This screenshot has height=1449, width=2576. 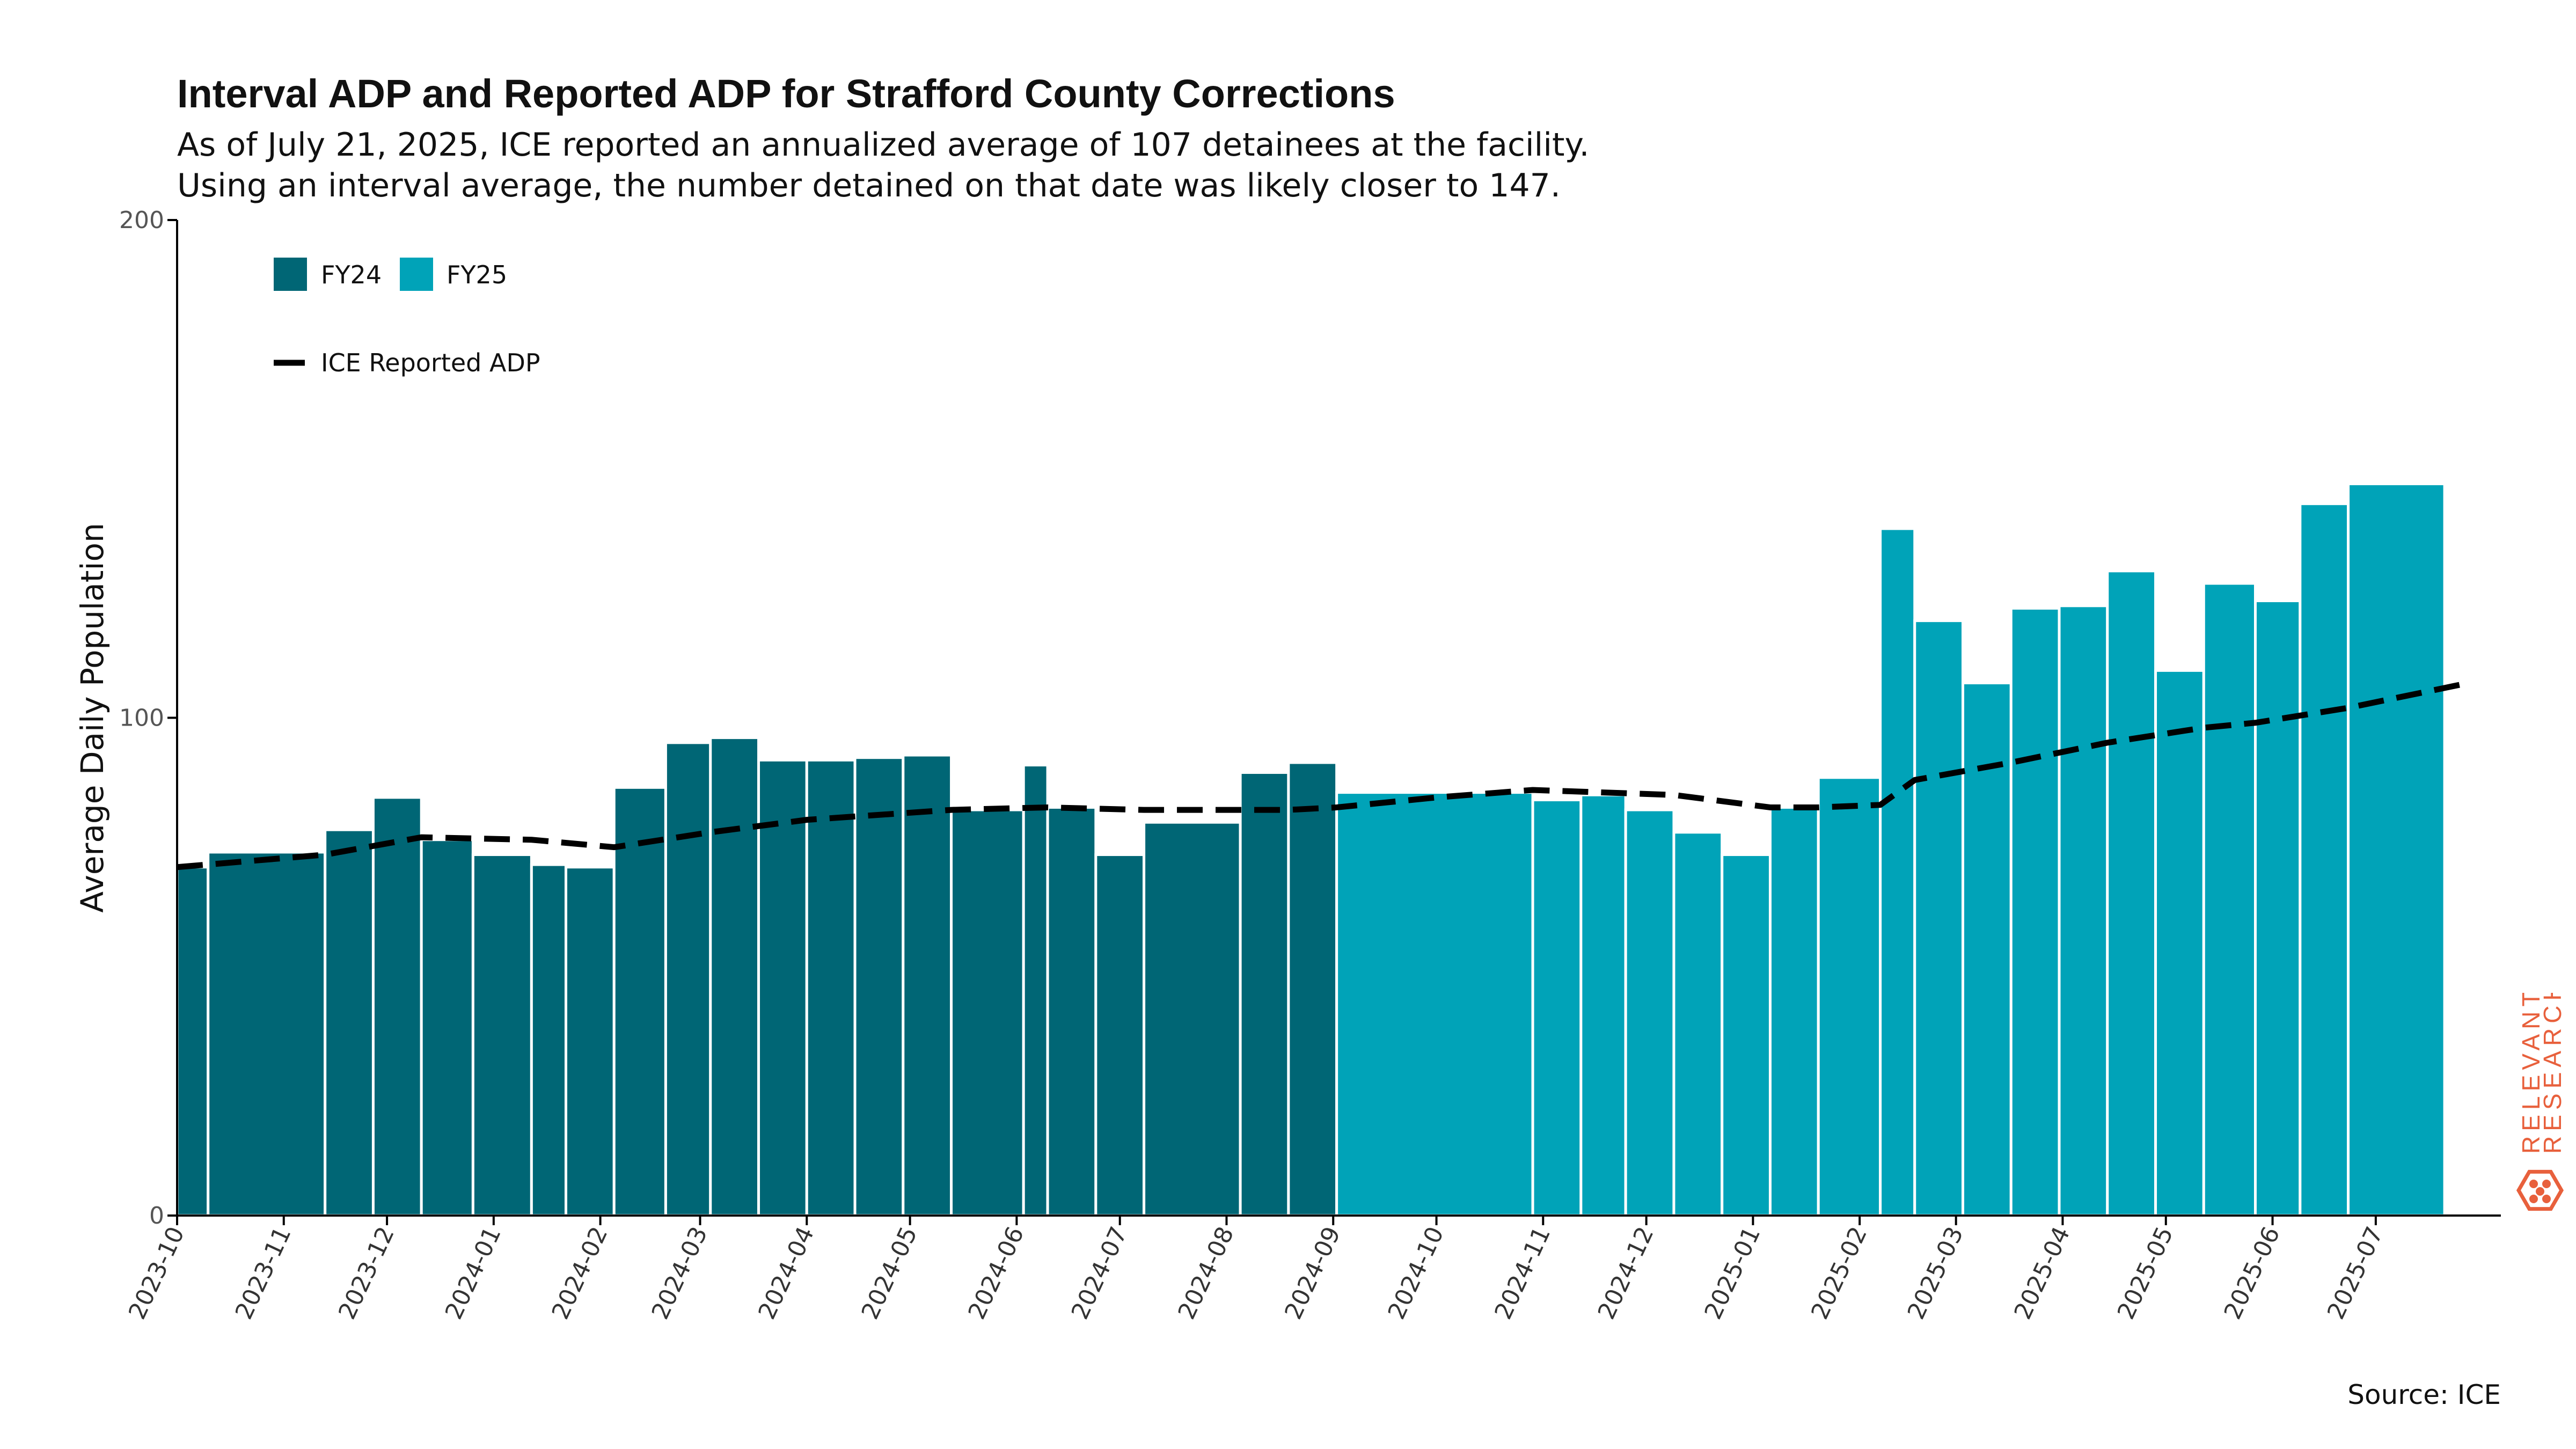 What do you see at coordinates (1626, 1273) in the screenshot?
I see `x-tick-label-2024-12: 2024-12` at bounding box center [1626, 1273].